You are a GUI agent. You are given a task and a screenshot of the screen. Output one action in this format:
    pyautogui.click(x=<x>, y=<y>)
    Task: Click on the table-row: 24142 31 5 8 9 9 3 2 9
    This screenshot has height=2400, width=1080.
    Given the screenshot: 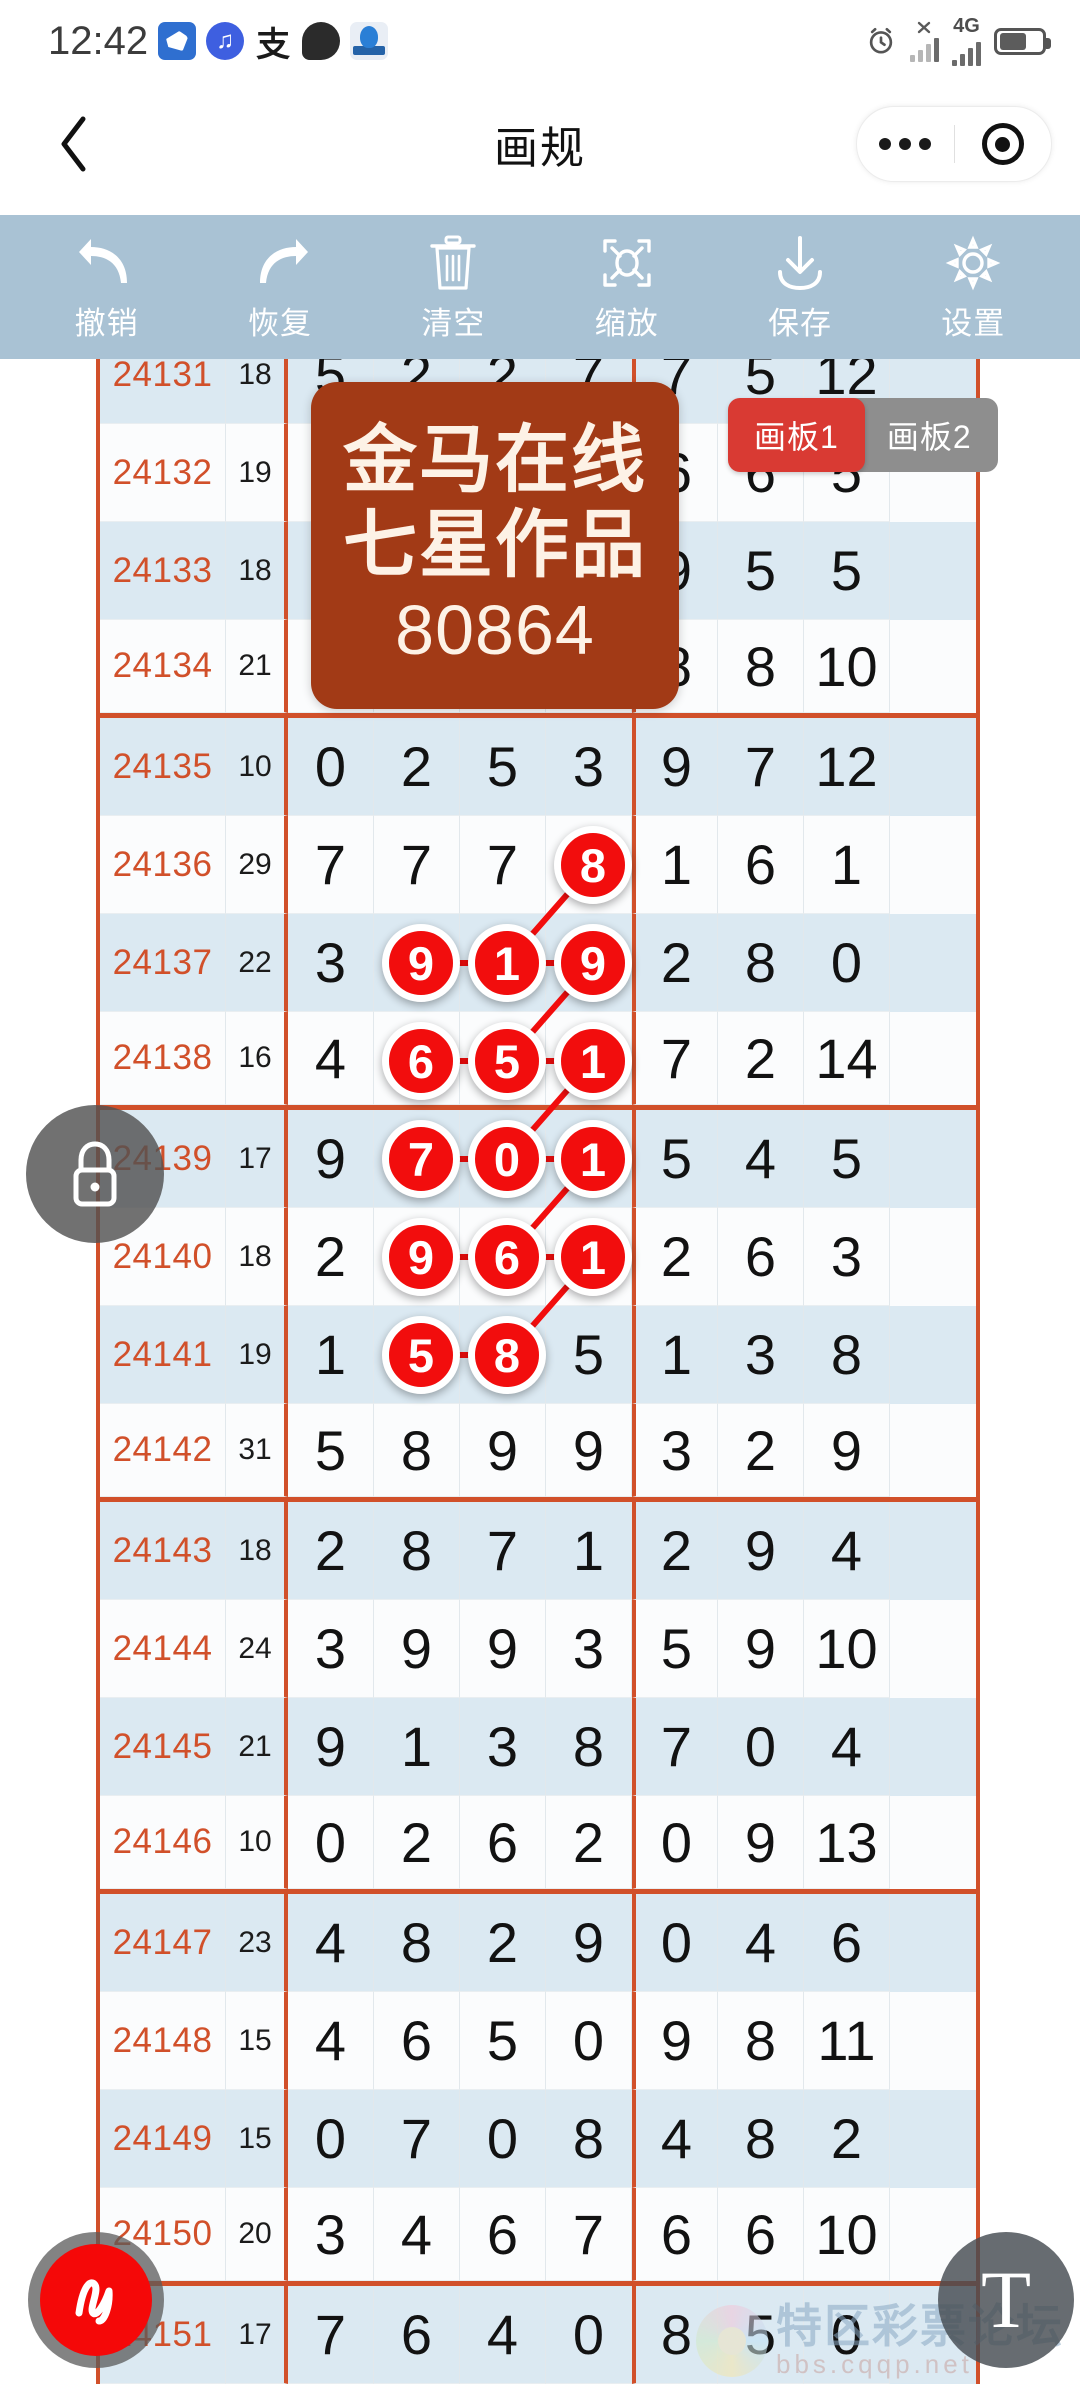 What is the action you would take?
    pyautogui.click(x=538, y=1453)
    